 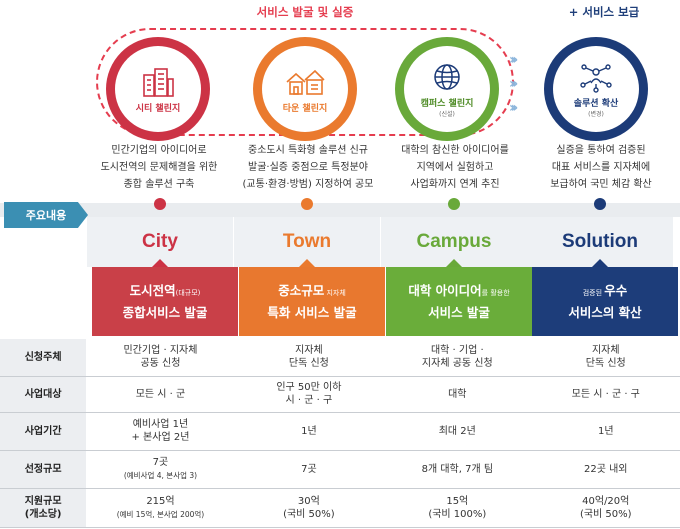 I want to click on column-title-campus: Campus, so click(x=454, y=242).